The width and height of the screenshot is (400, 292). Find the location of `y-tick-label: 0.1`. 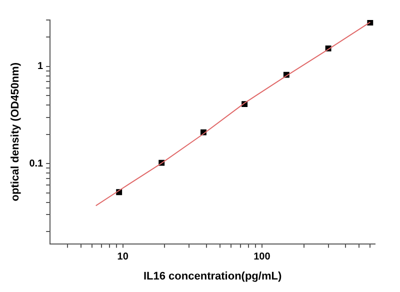

y-tick-label: 0.1 is located at coordinates (36, 164).